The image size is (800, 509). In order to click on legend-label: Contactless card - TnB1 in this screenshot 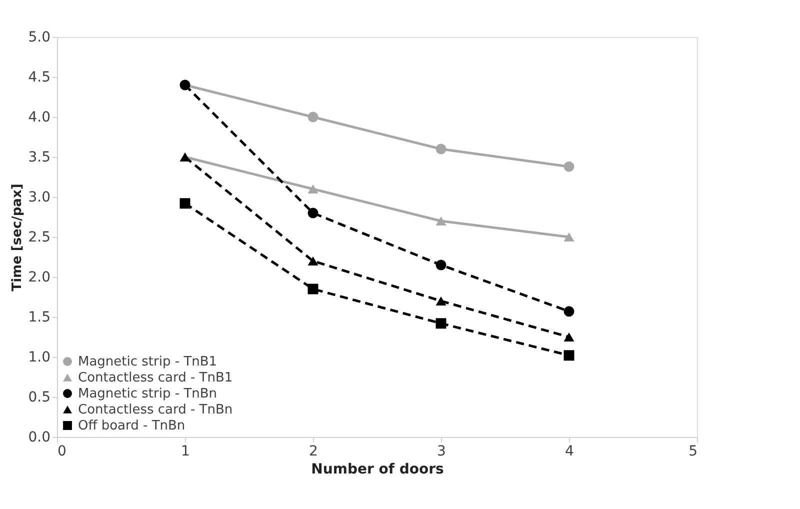, I will do `click(155, 378)`.